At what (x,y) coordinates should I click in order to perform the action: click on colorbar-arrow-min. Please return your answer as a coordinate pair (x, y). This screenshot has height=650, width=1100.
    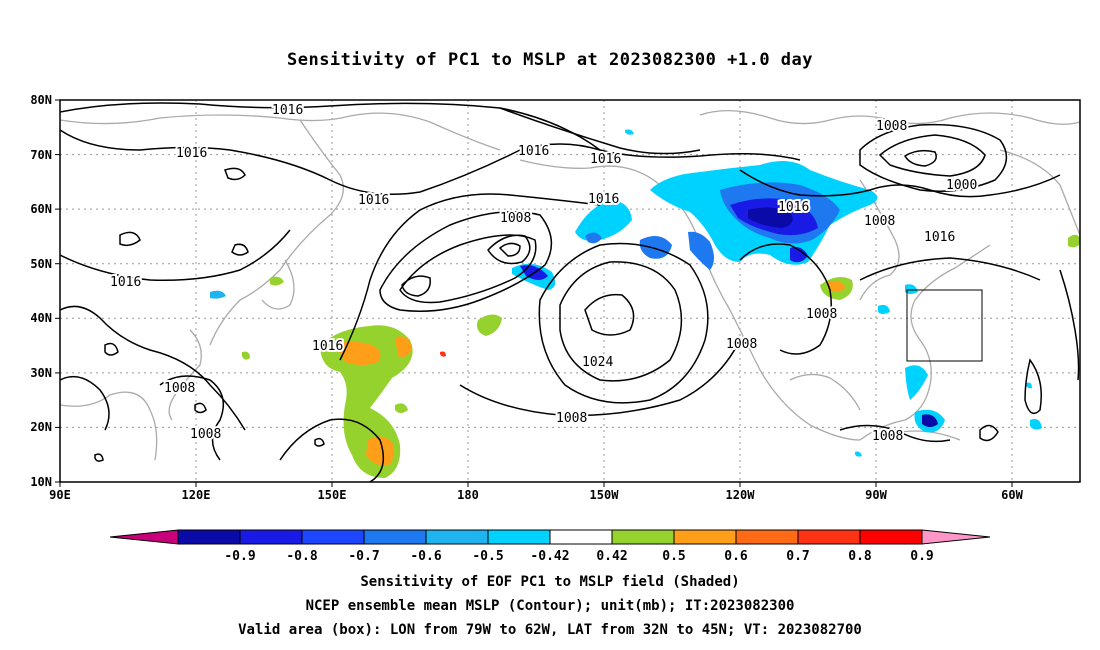
    Looking at the image, I should click on (144, 537).